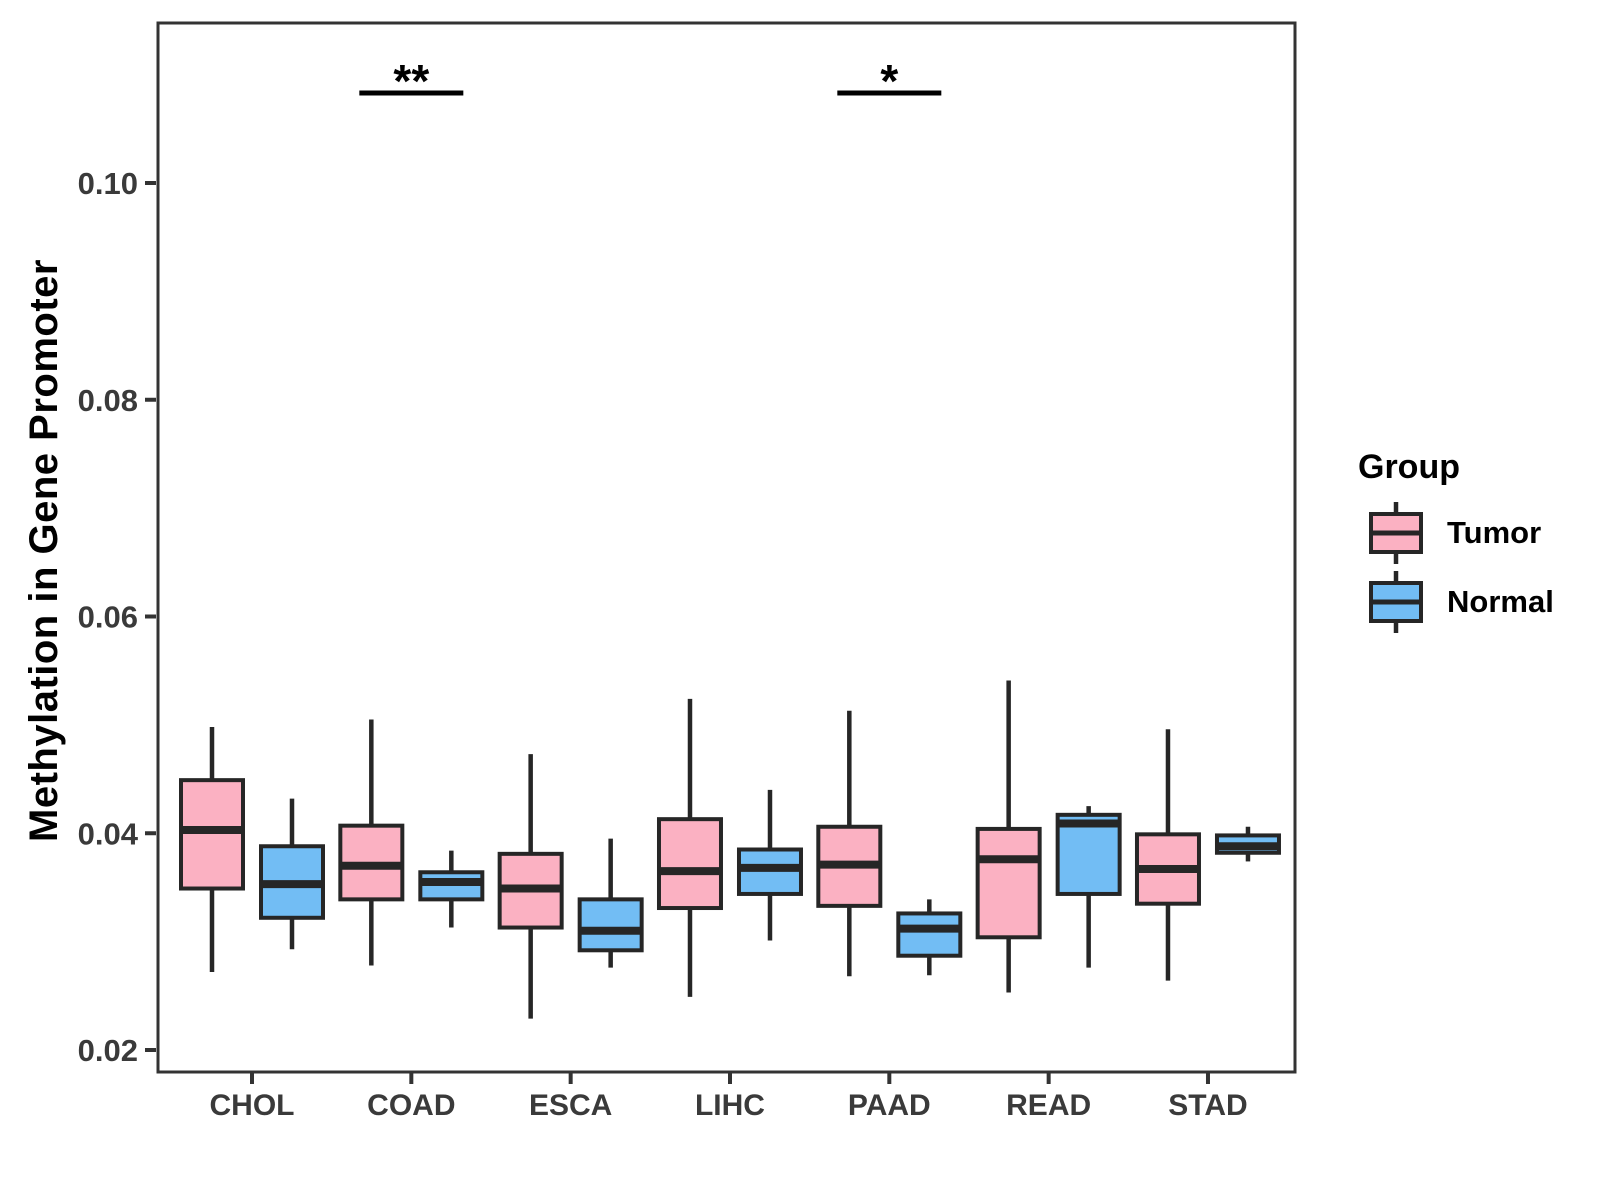  I want to click on box-tumor-read, so click(1008, 836).